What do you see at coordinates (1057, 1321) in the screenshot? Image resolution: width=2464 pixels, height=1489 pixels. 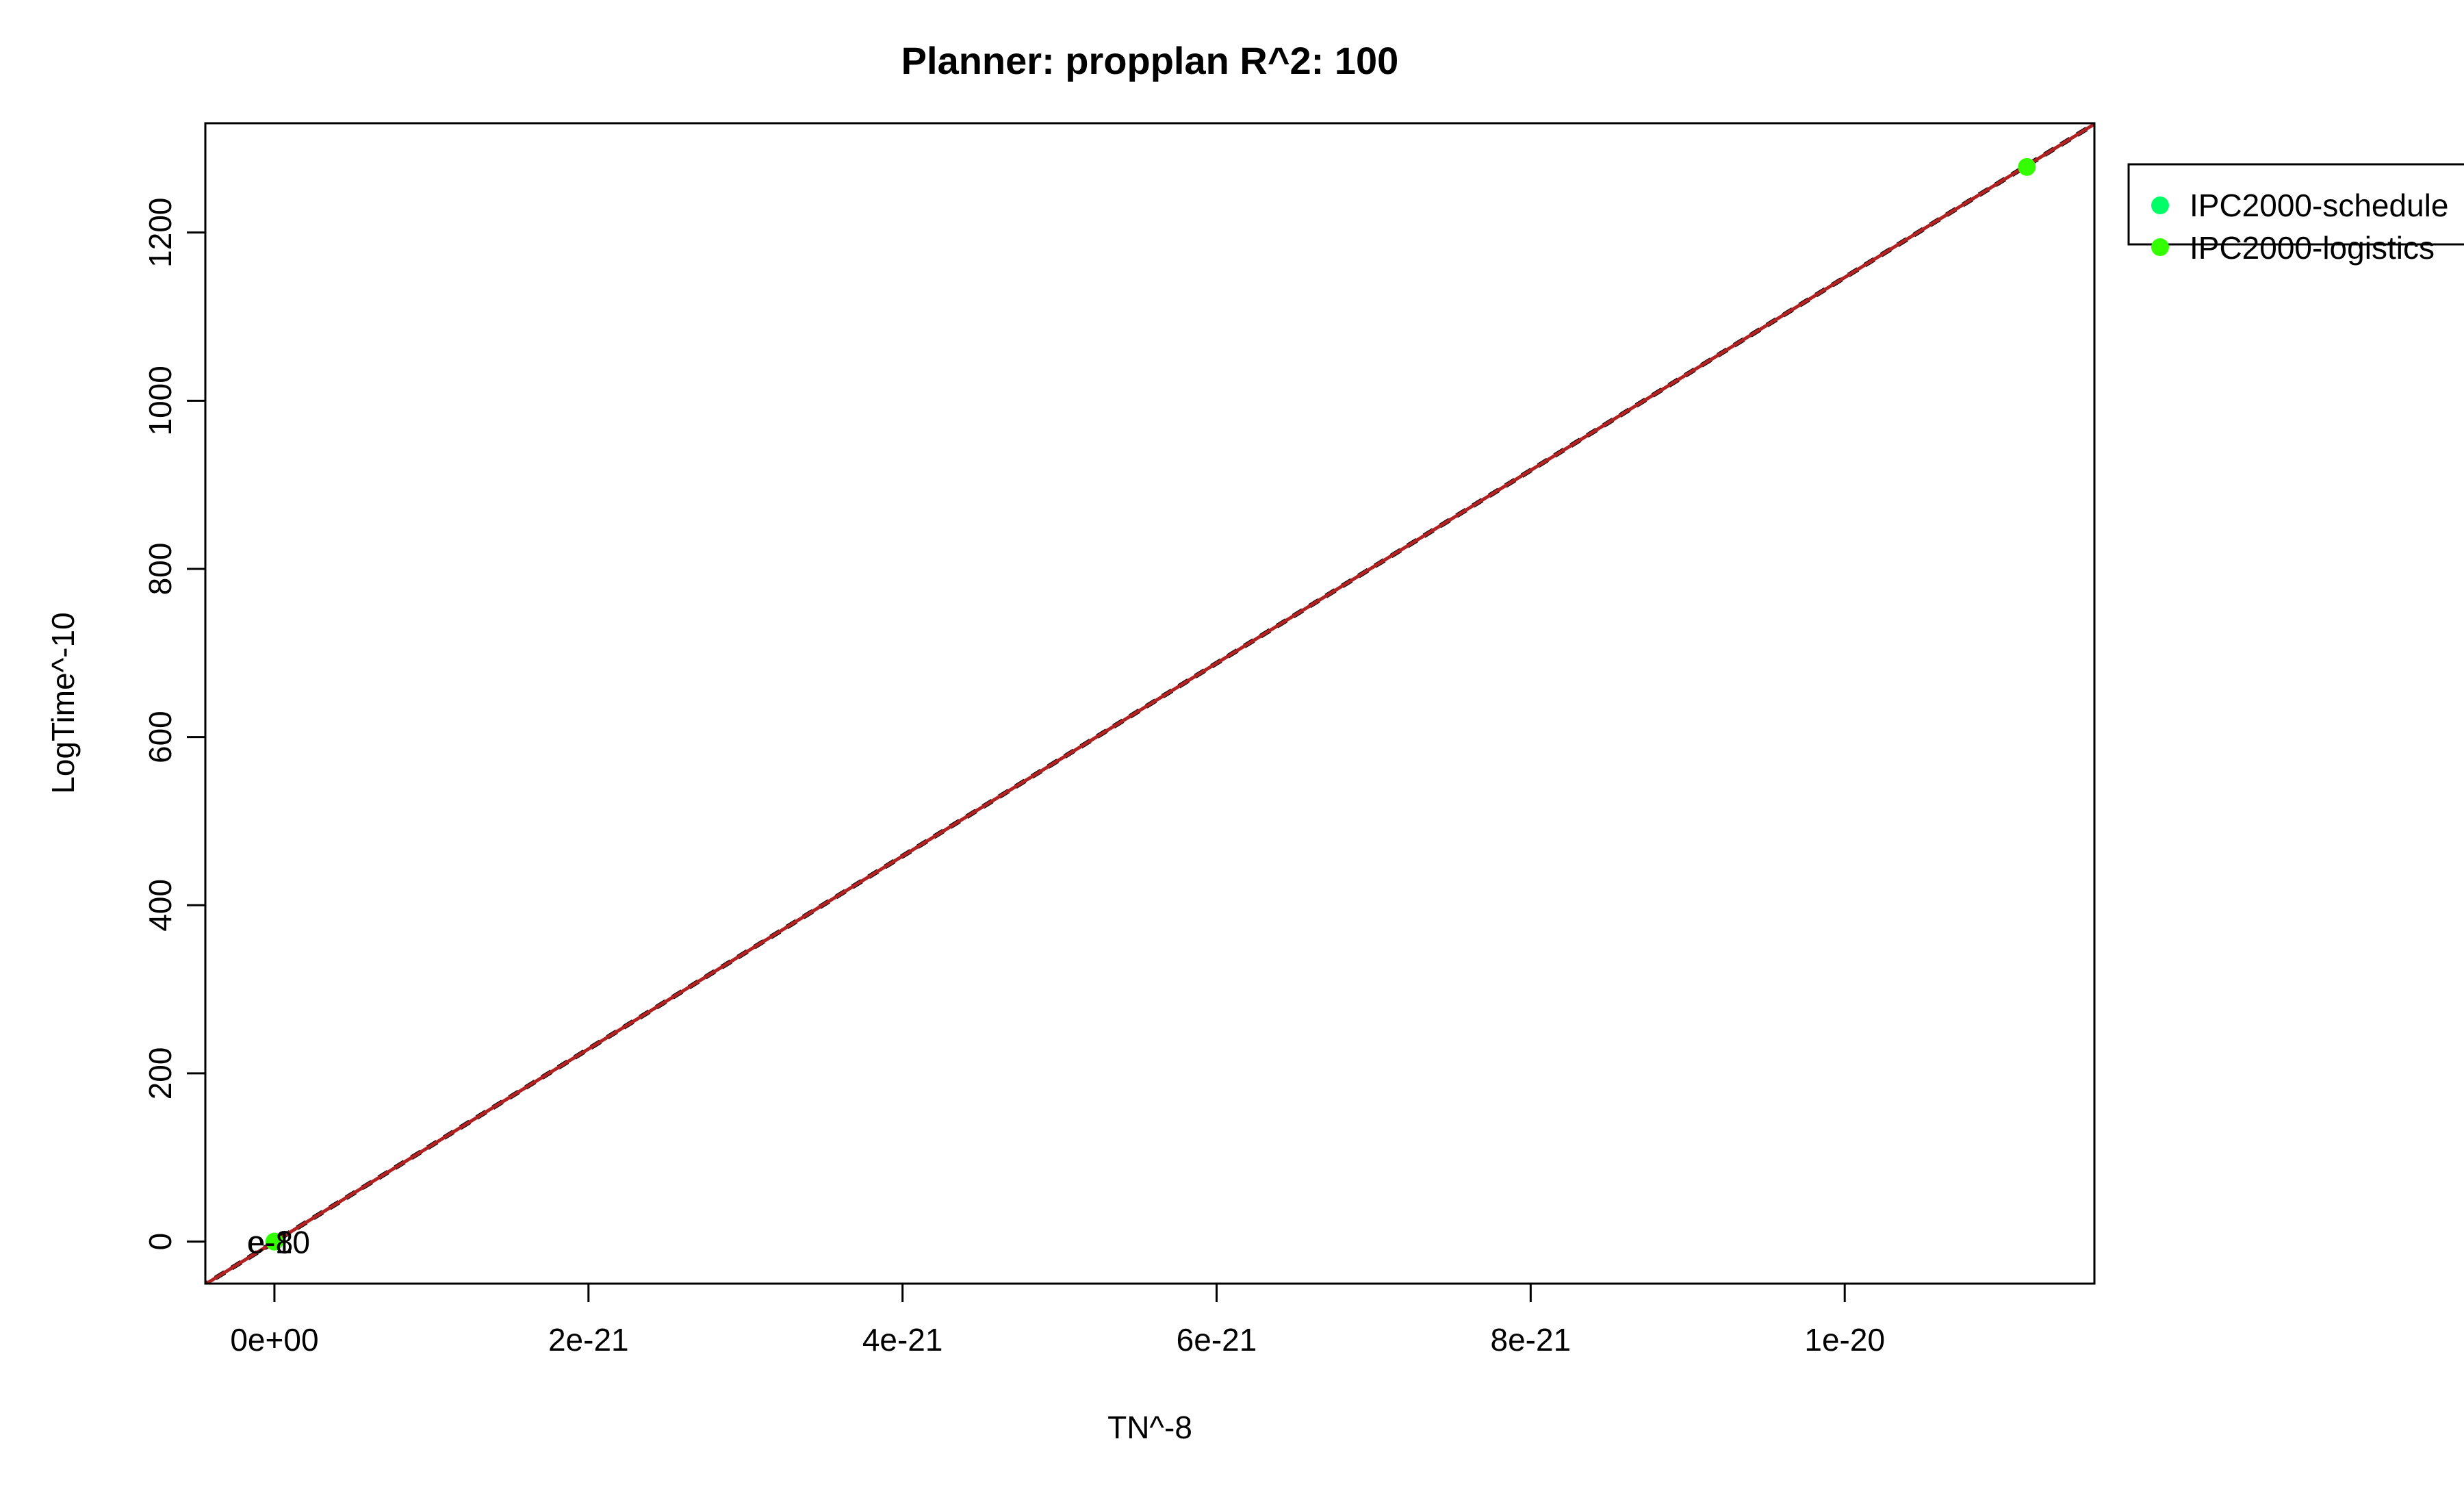 I see `x-axis: 0e+00 2e-21 4e-21 6e-21 8e-21 1e-20` at bounding box center [1057, 1321].